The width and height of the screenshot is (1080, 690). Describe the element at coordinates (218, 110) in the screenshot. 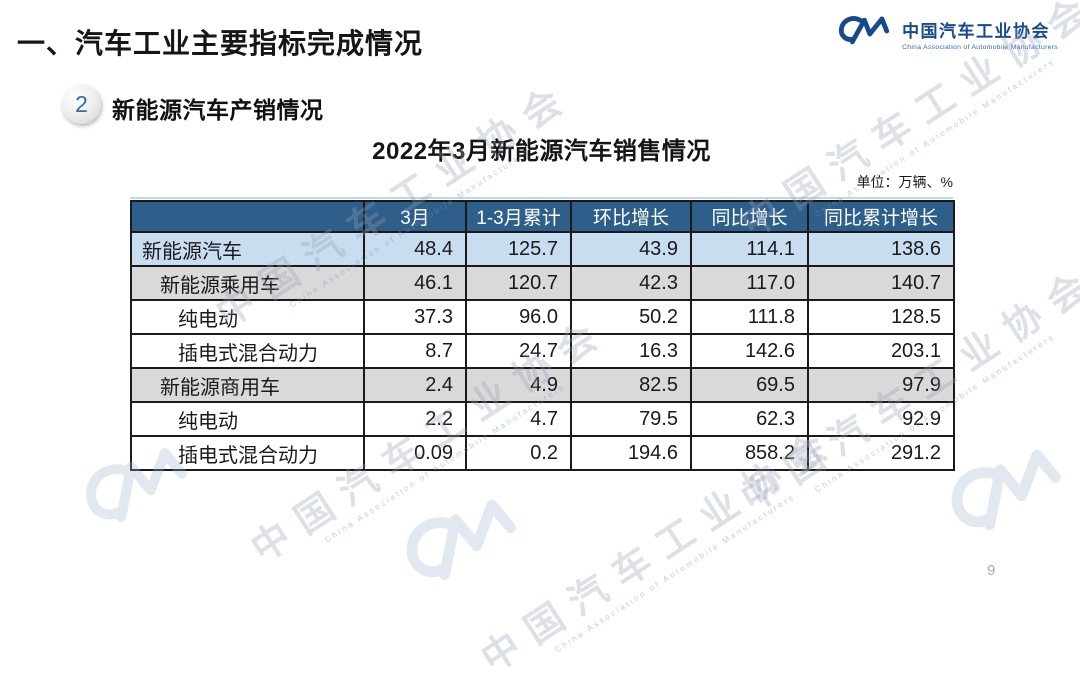

I see `section-title: 新能源汽车产销情况` at that location.